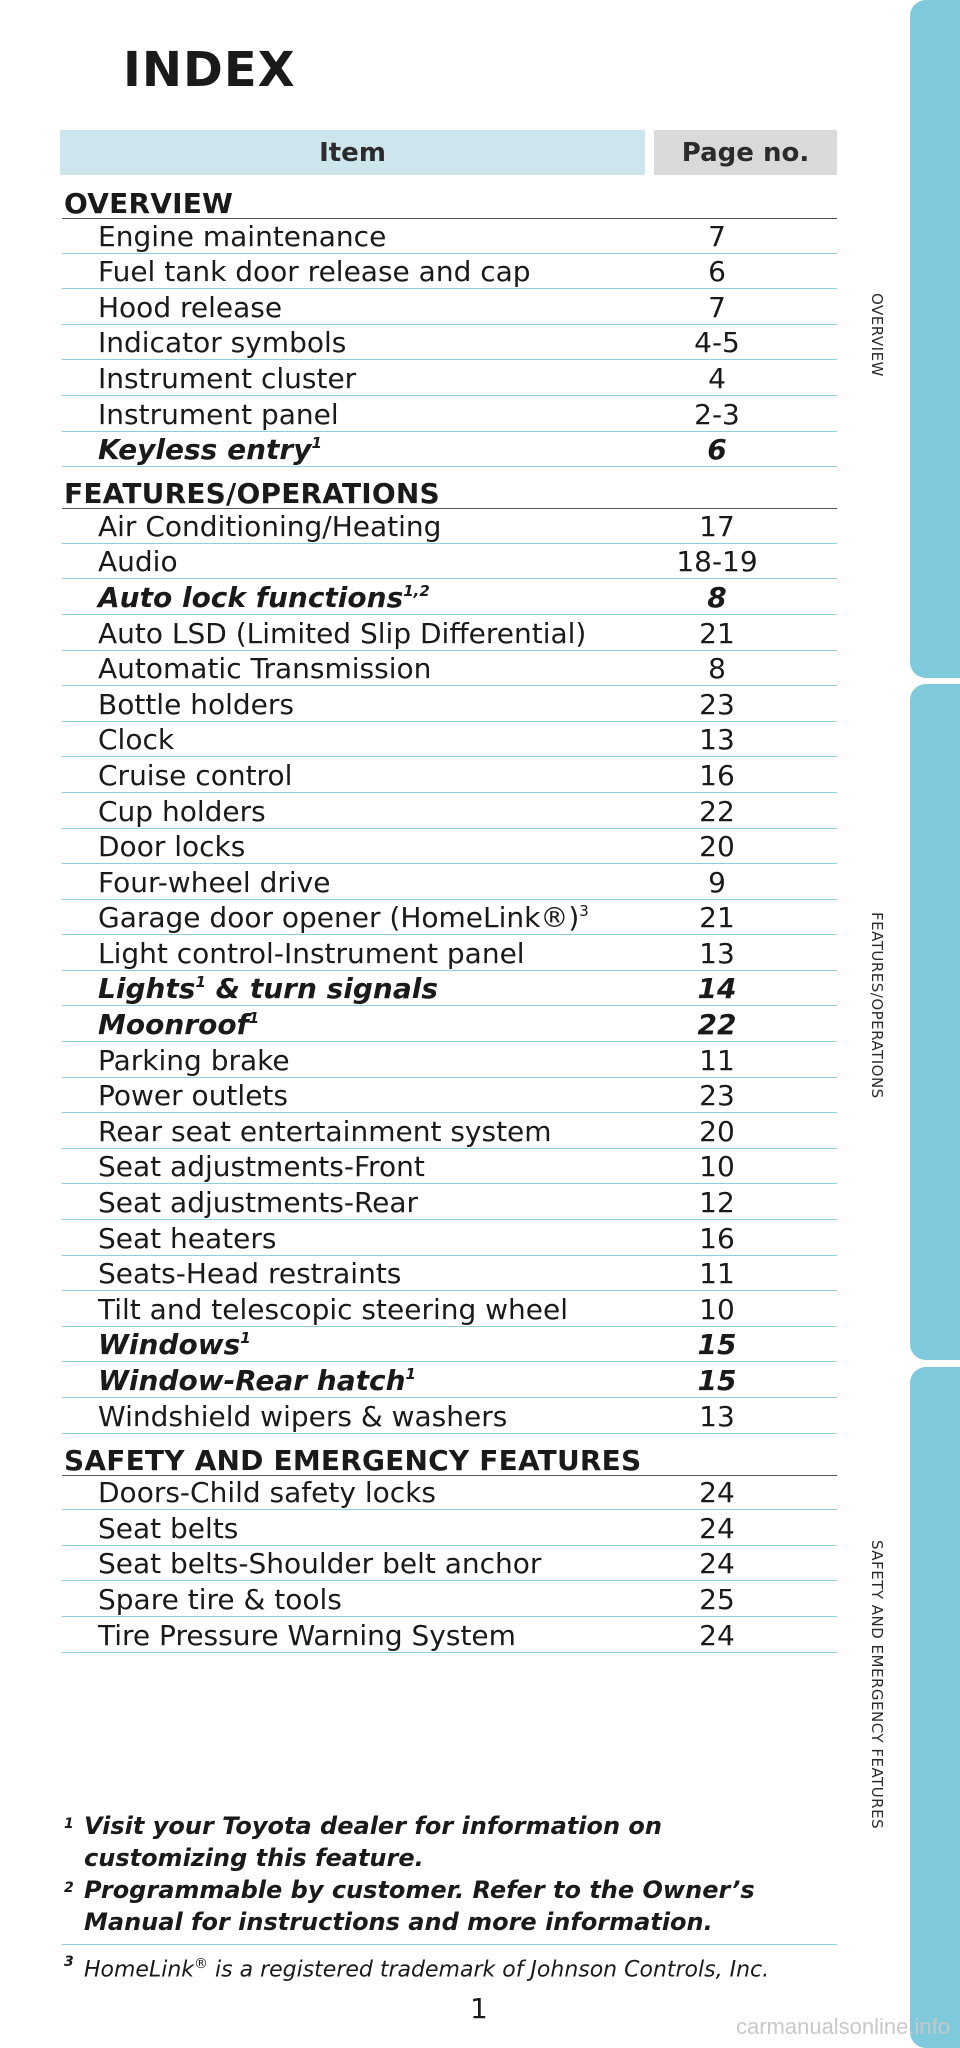 The width and height of the screenshot is (960, 2048). I want to click on index-item-label: Door locks, so click(171, 847).